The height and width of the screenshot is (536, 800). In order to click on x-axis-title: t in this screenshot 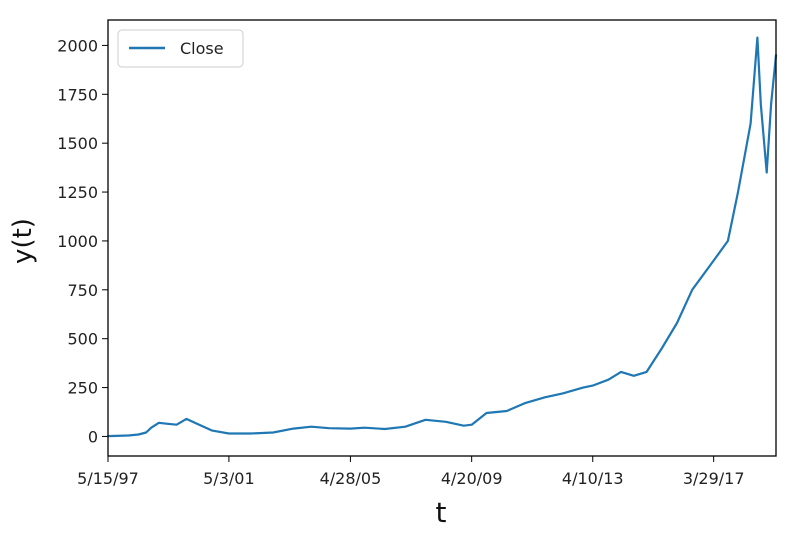, I will do `click(441, 512)`.